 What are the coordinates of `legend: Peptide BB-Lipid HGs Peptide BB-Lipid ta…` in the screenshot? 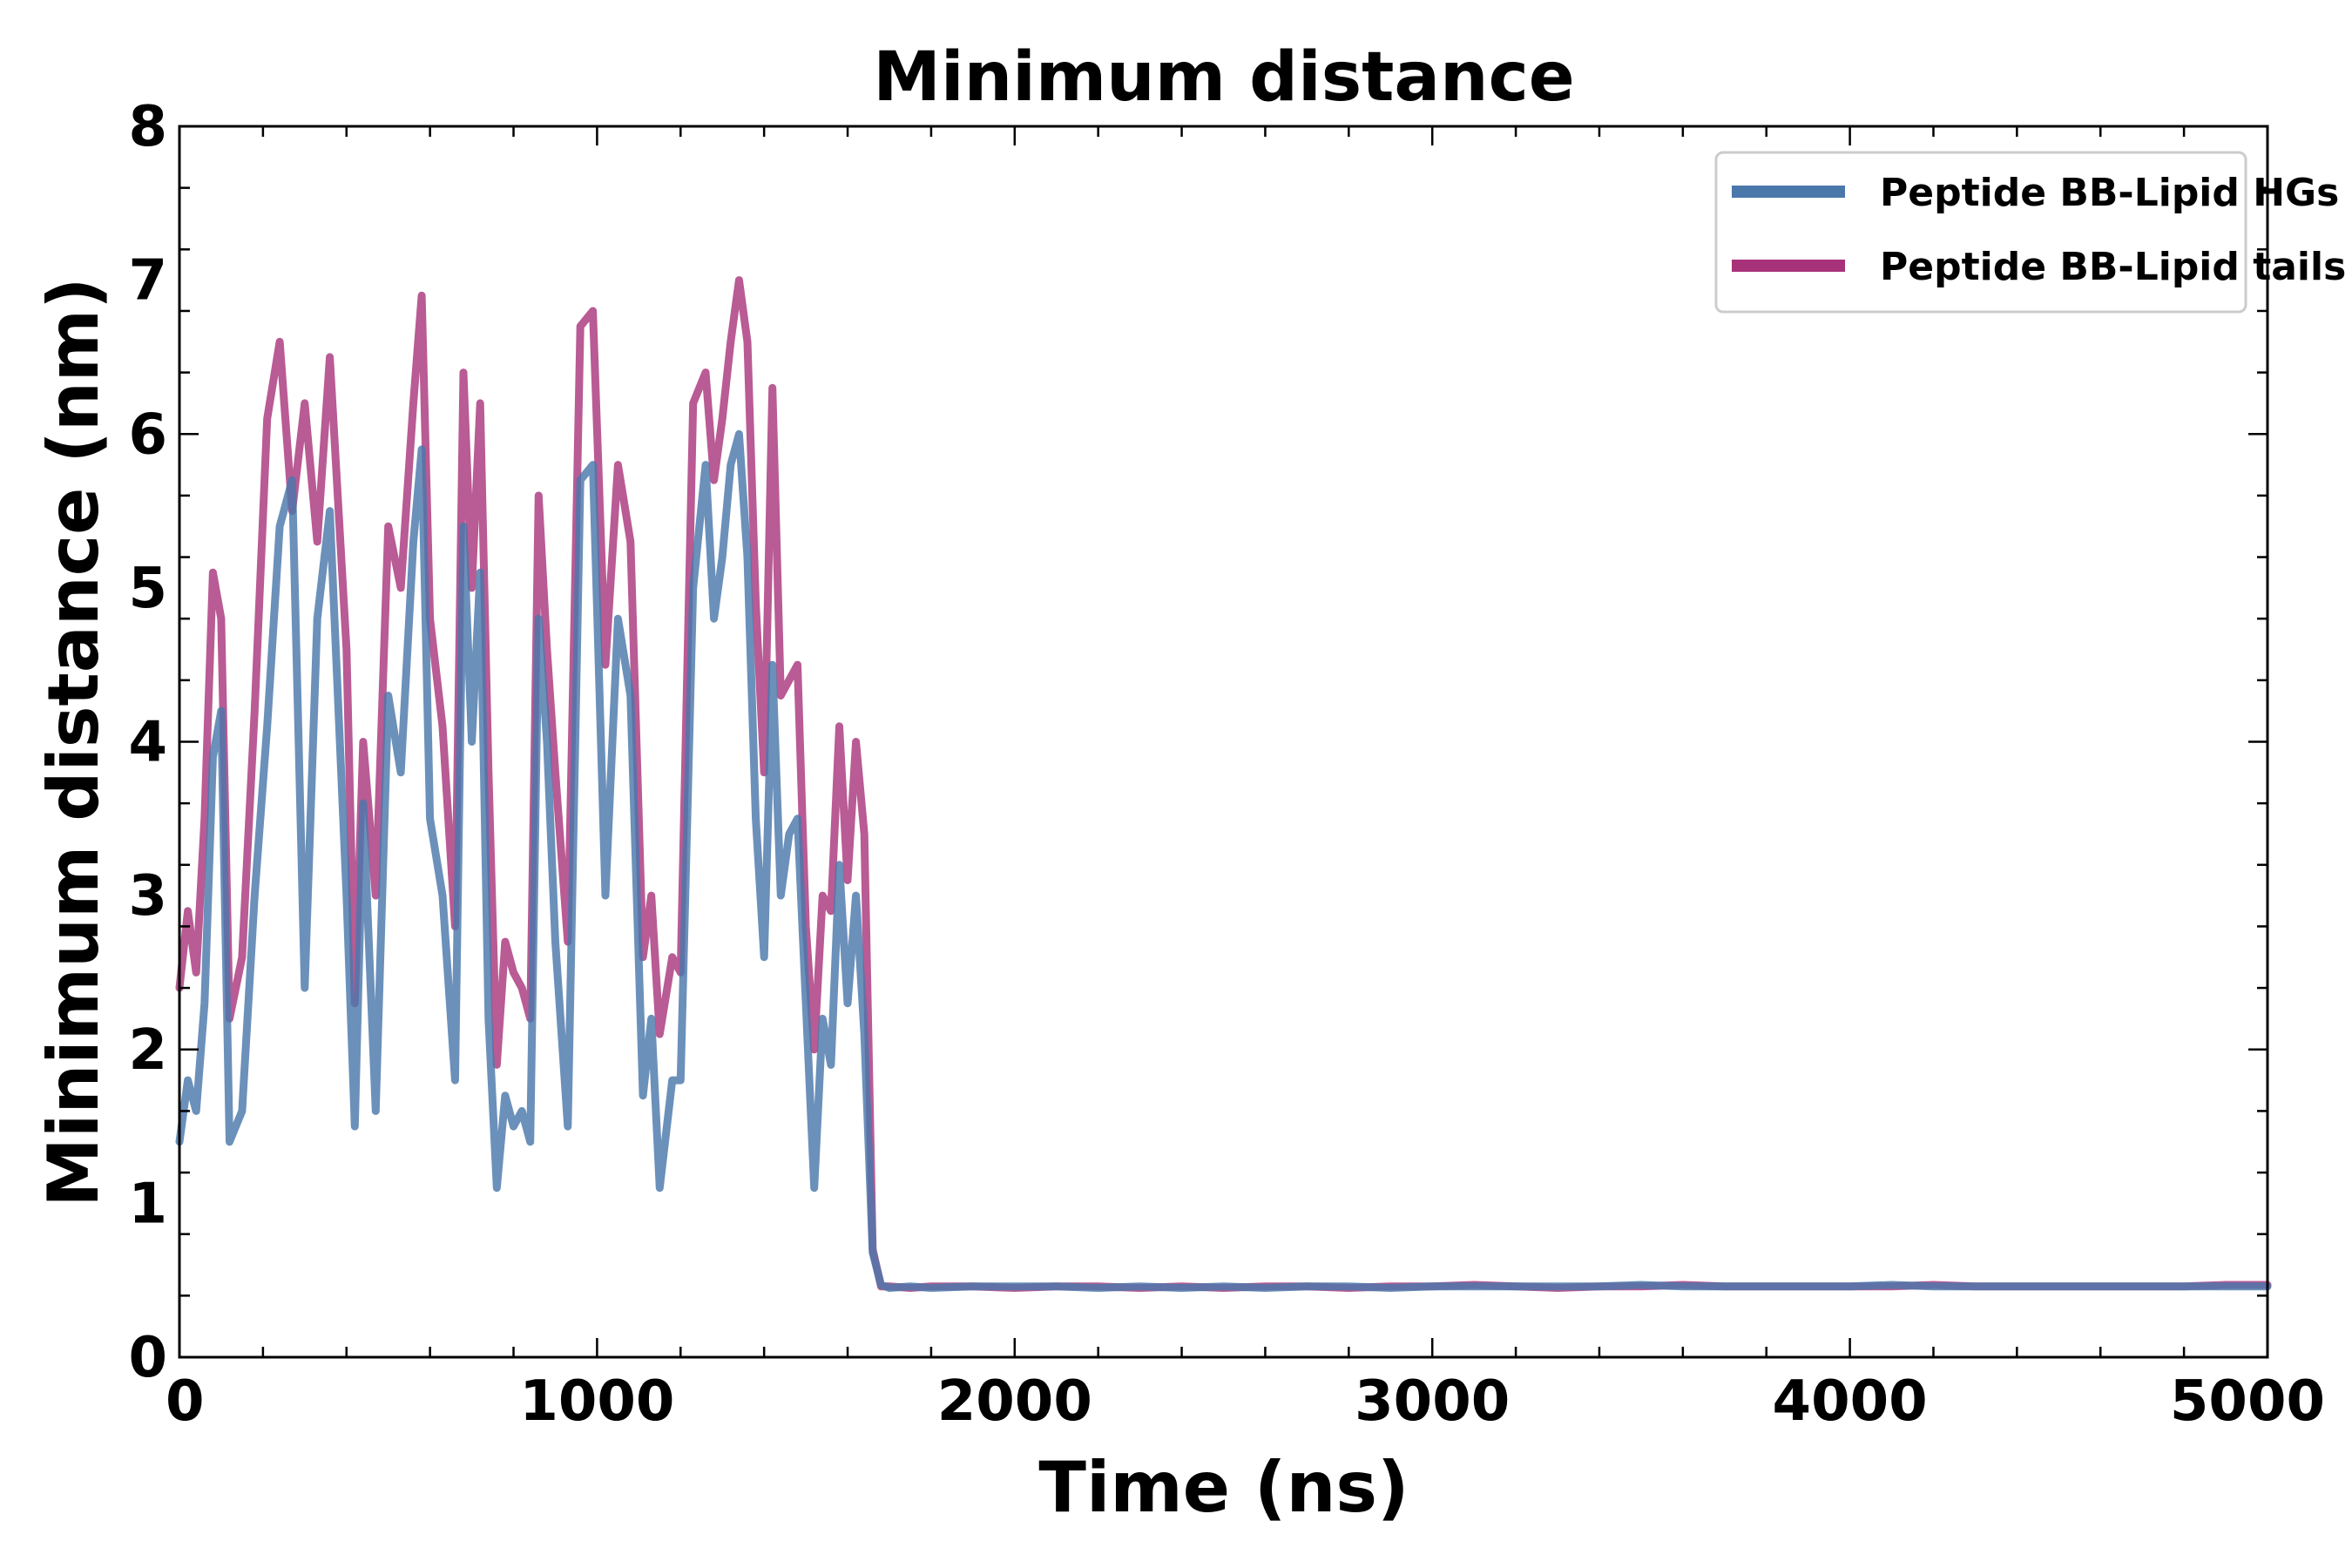 It's located at (2030, 233).